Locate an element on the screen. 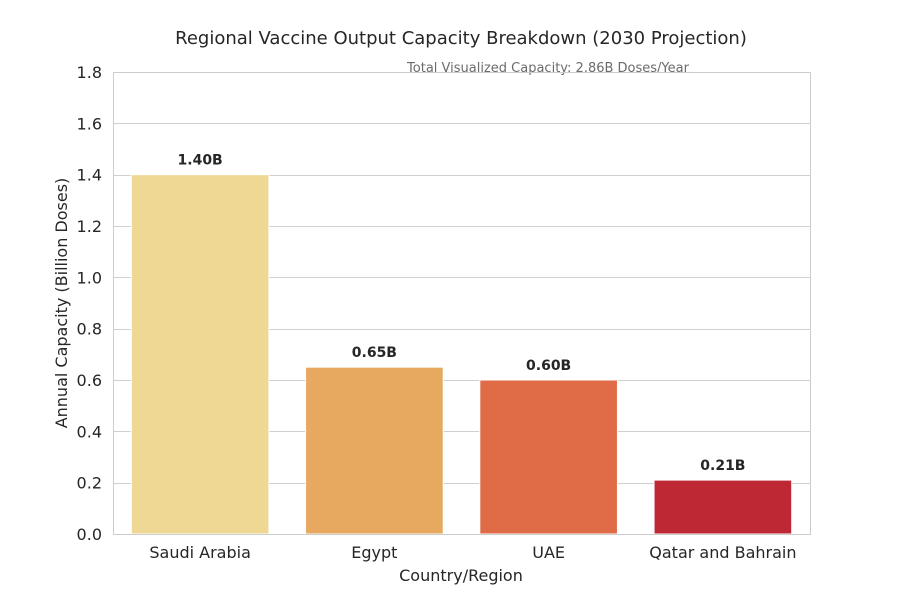  x-tick-label: Saudi Arabia is located at coordinates (200, 552).